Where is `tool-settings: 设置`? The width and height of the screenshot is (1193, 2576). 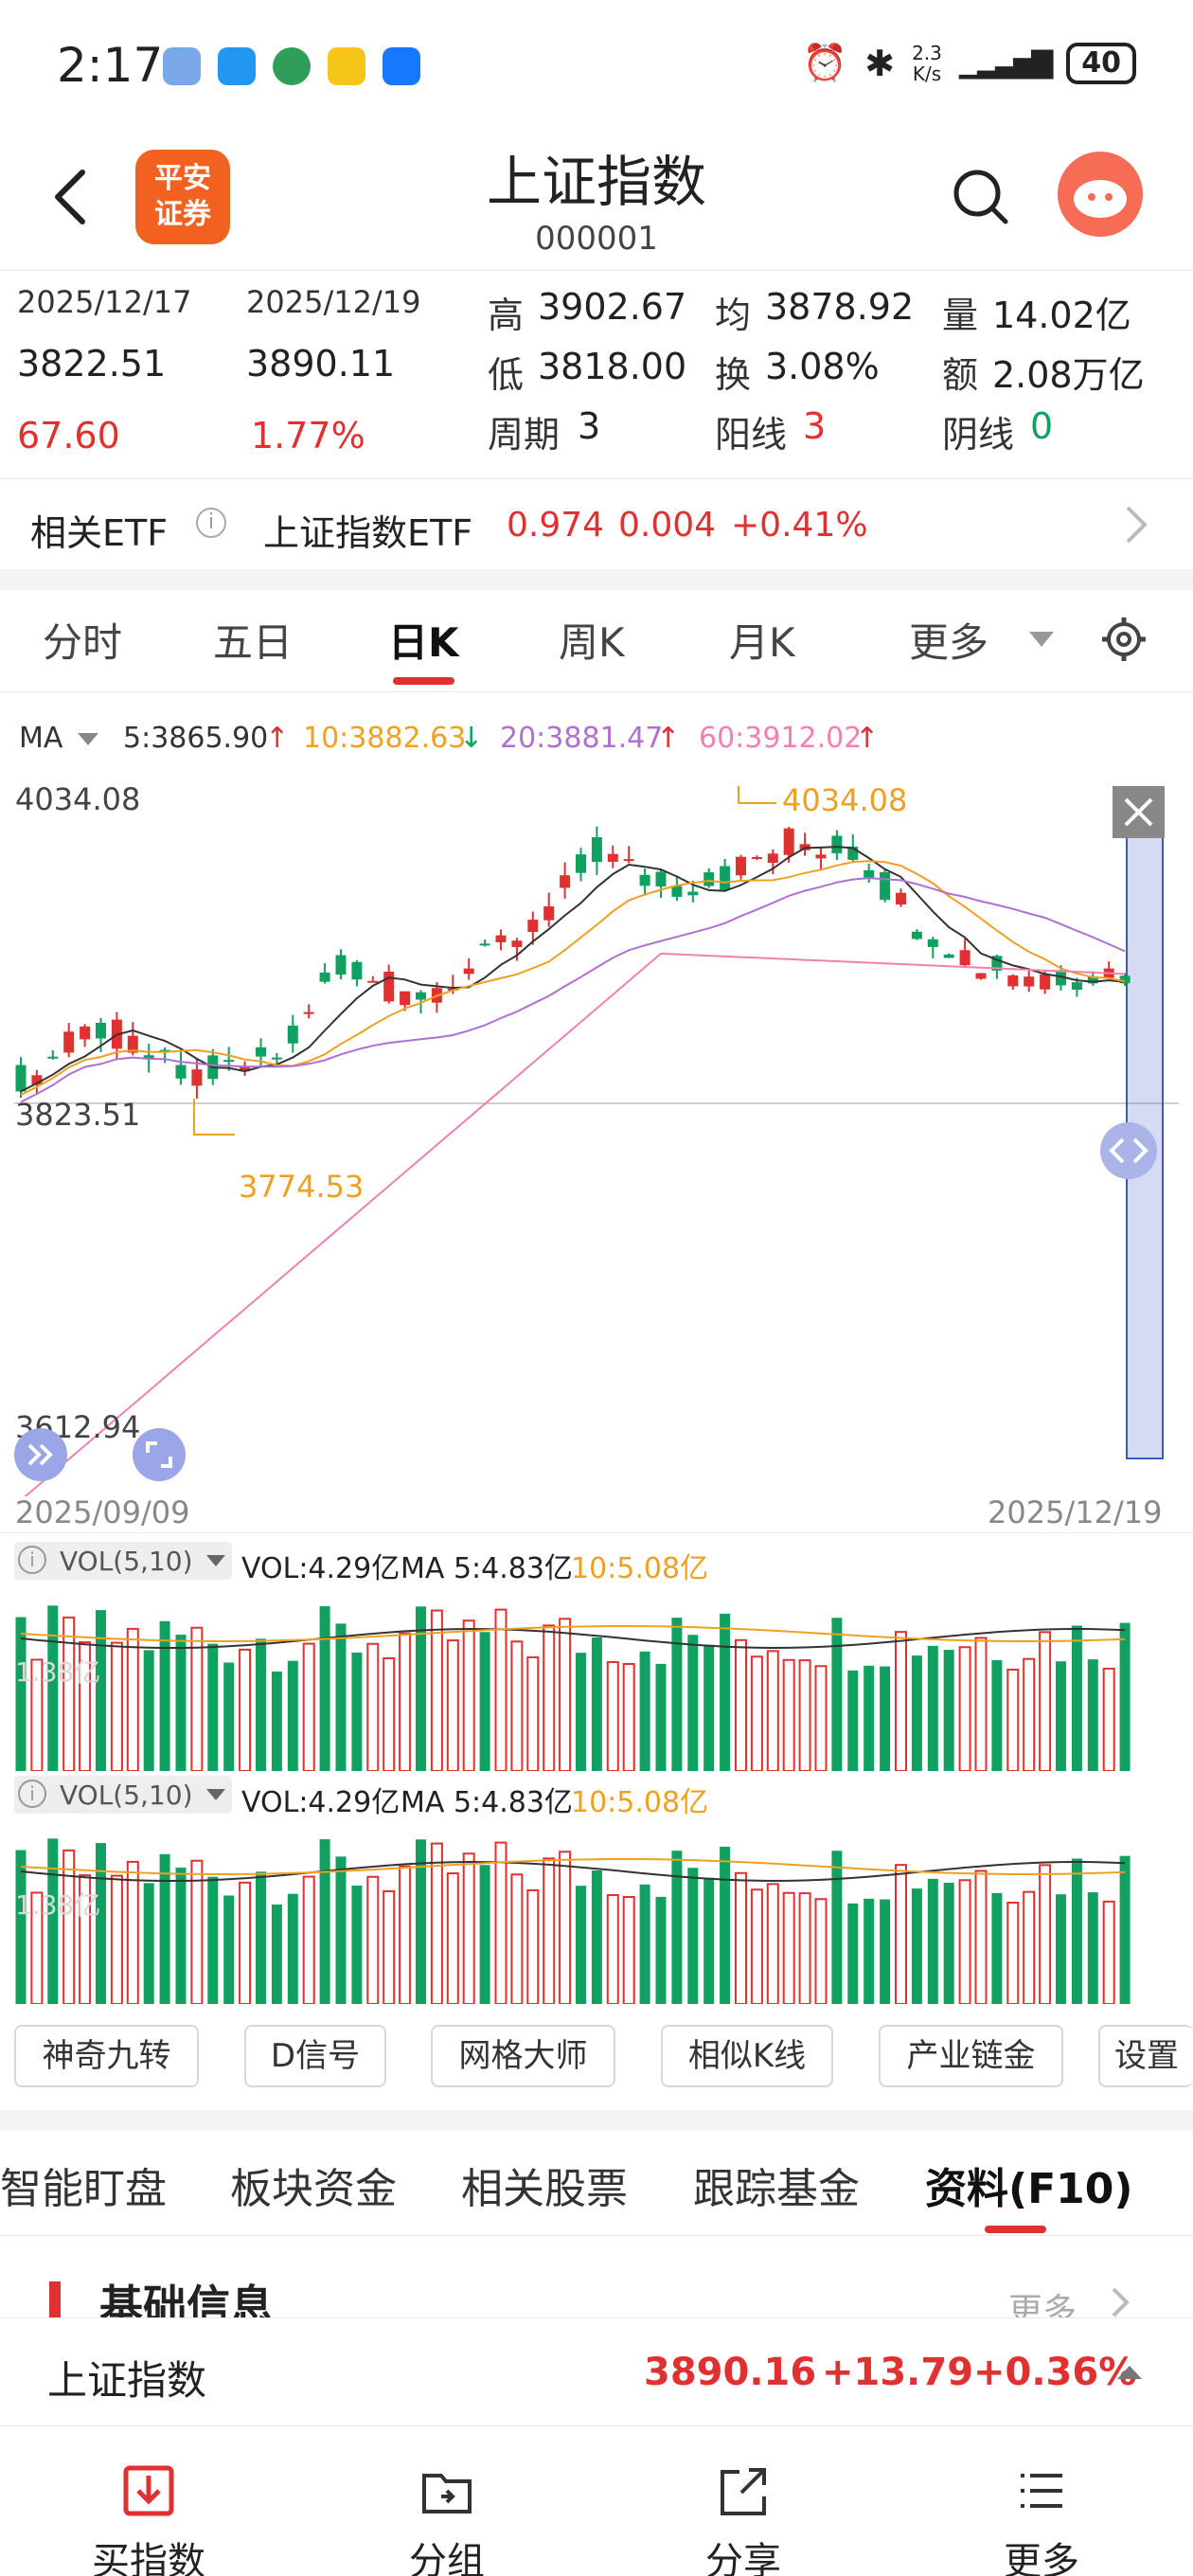
tool-settings: 设置 is located at coordinates (1145, 2056).